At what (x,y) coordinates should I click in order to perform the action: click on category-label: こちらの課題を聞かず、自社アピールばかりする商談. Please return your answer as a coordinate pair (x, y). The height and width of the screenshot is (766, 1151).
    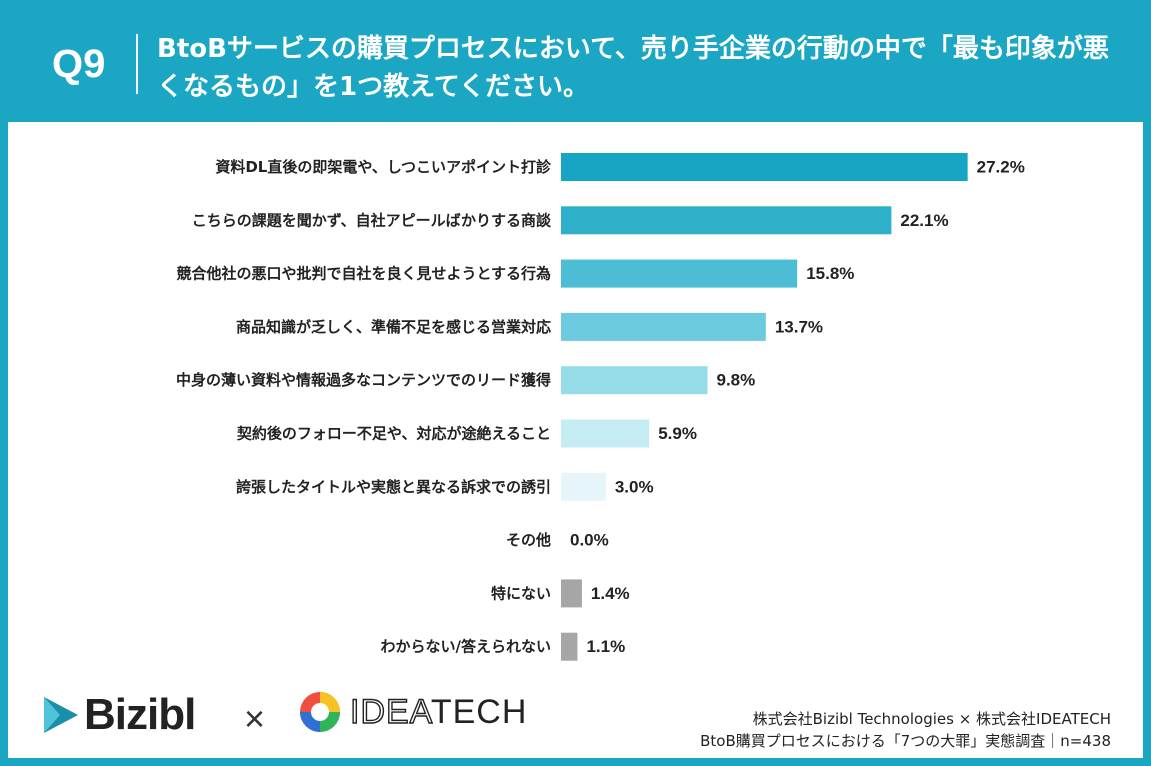
    Looking at the image, I should click on (372, 220).